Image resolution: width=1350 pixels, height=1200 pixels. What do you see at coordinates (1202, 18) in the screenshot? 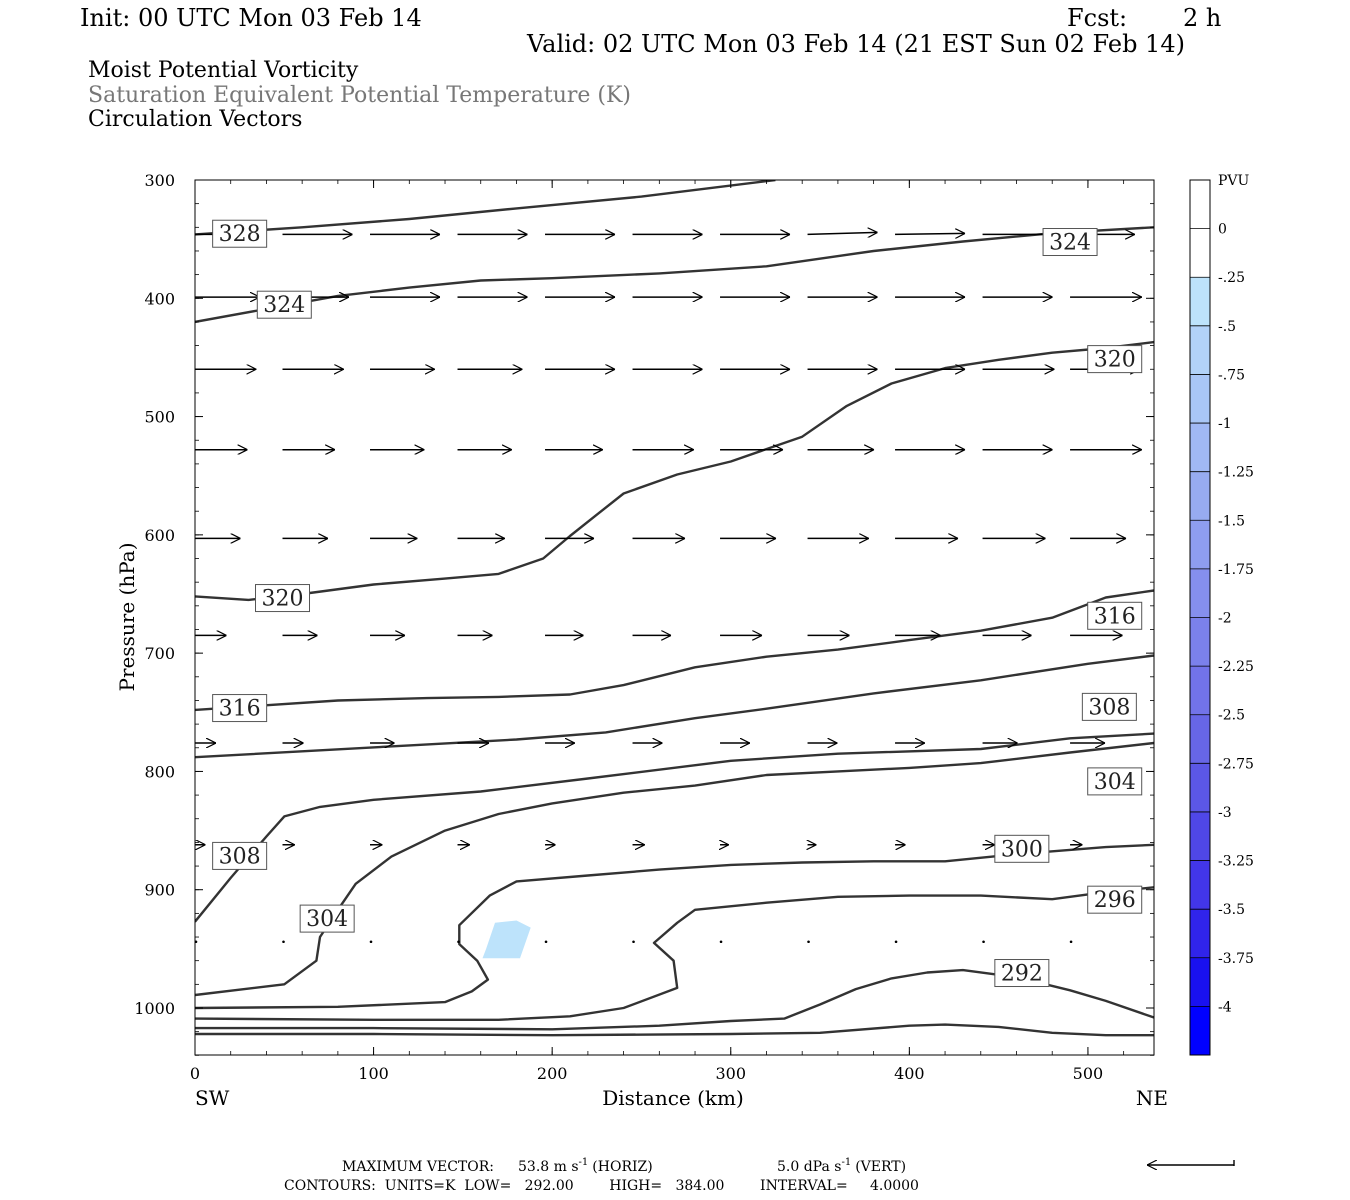
I see `forecast-value: 2 h` at bounding box center [1202, 18].